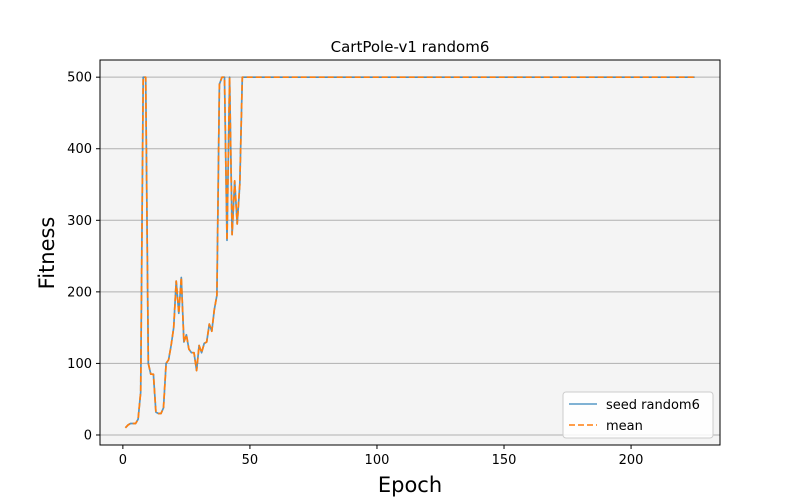 The height and width of the screenshot is (500, 800). I want to click on x-tick-label: 150, so click(504, 460).